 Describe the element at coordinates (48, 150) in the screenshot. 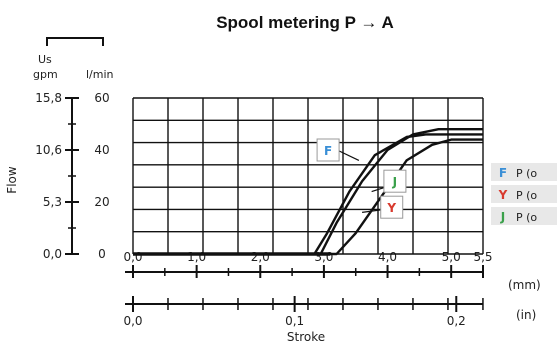

I see `y-tick-label-gpm: 10,6` at that location.